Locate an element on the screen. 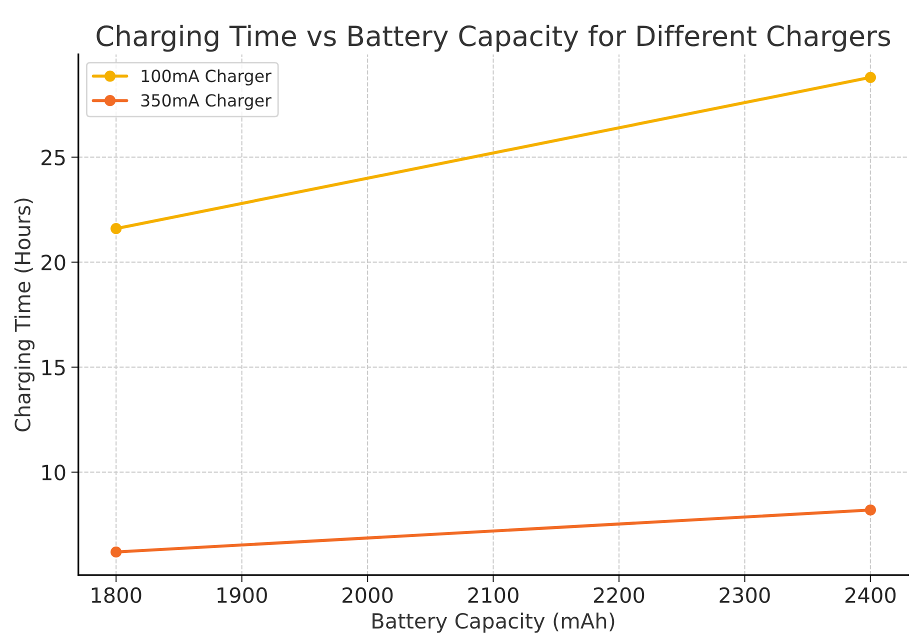 The width and height of the screenshot is (922, 639). y-tick-label: 10 is located at coordinates (54, 472).